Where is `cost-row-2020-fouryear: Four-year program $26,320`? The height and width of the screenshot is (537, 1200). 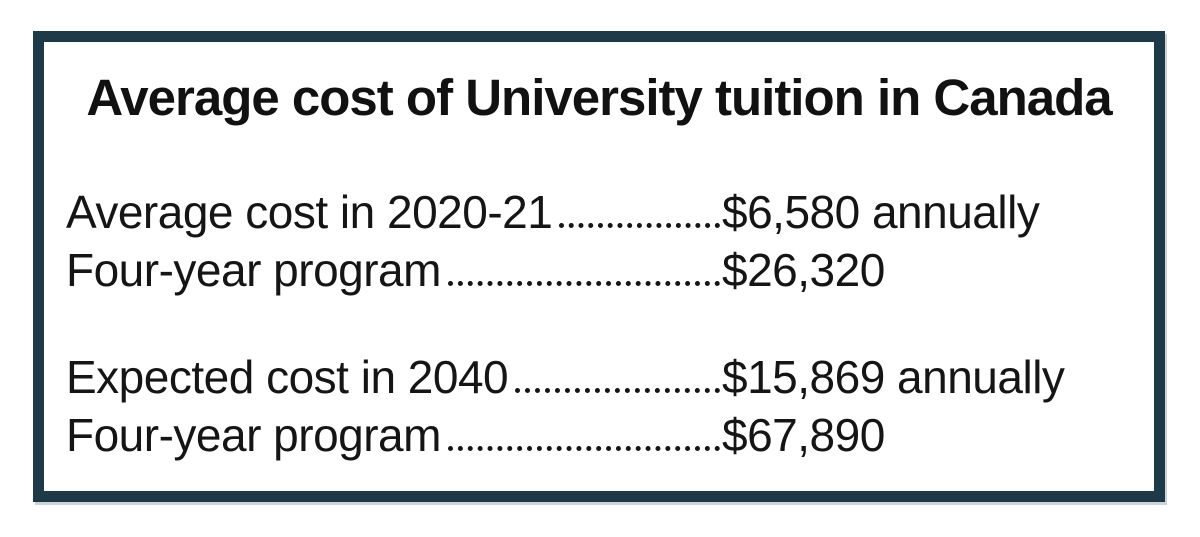 cost-row-2020-fouryear: Four-year program $26,320 is located at coordinates (605, 270).